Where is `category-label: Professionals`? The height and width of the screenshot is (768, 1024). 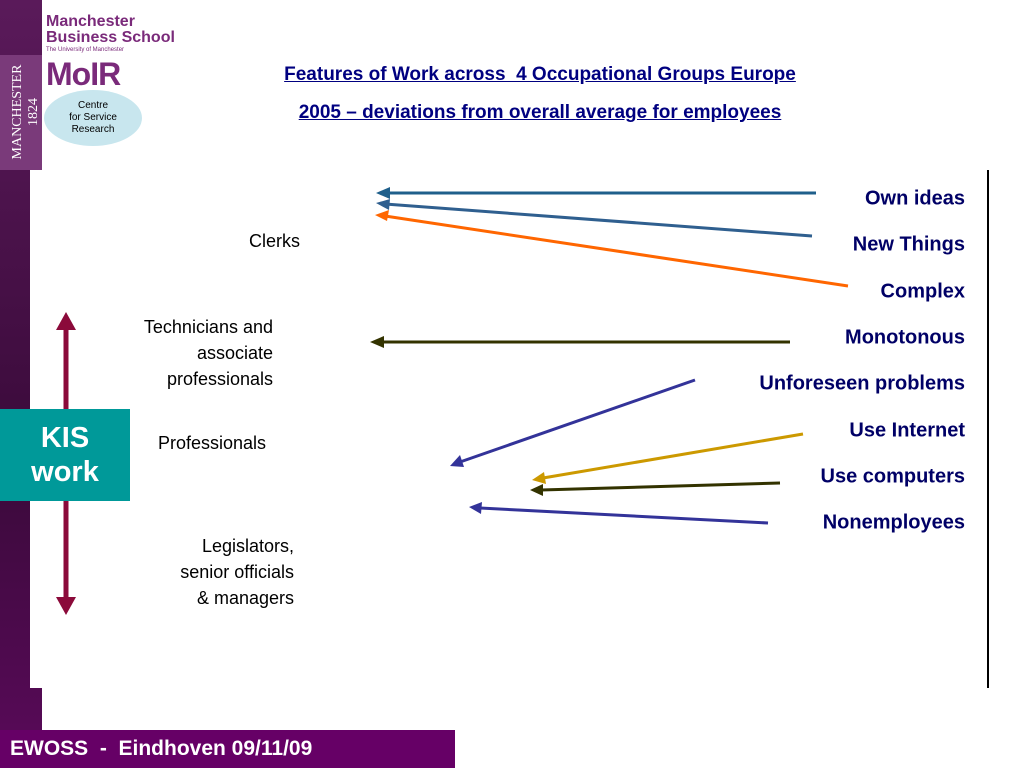 category-label: Professionals is located at coordinates (211, 443).